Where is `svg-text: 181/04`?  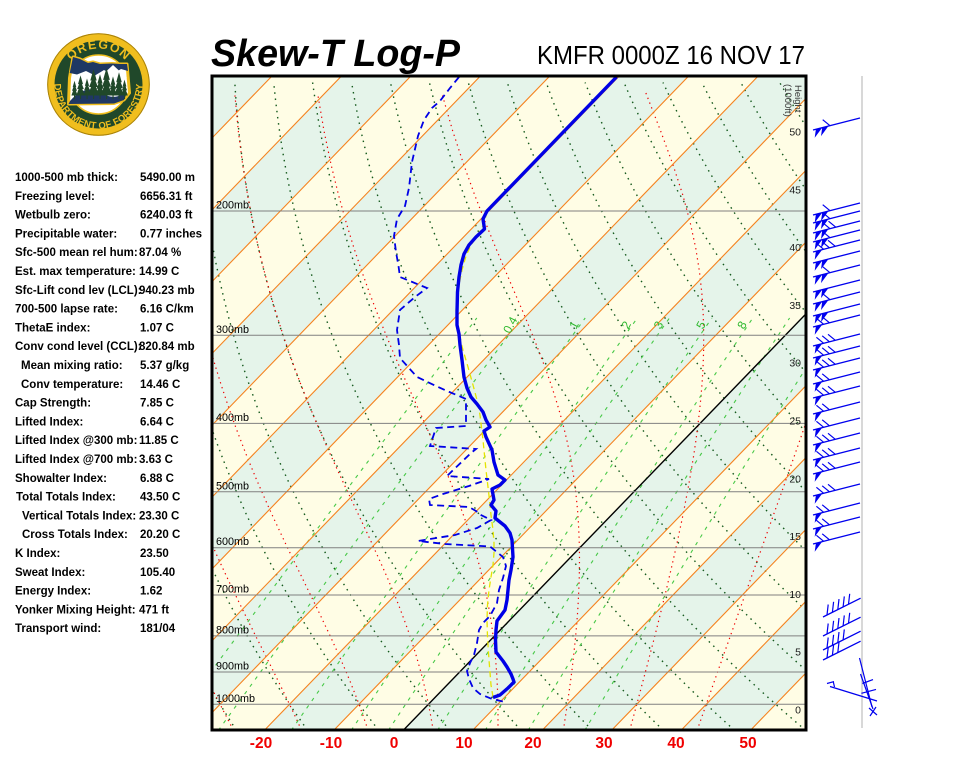
svg-text: 181/04 is located at coordinates (158, 629).